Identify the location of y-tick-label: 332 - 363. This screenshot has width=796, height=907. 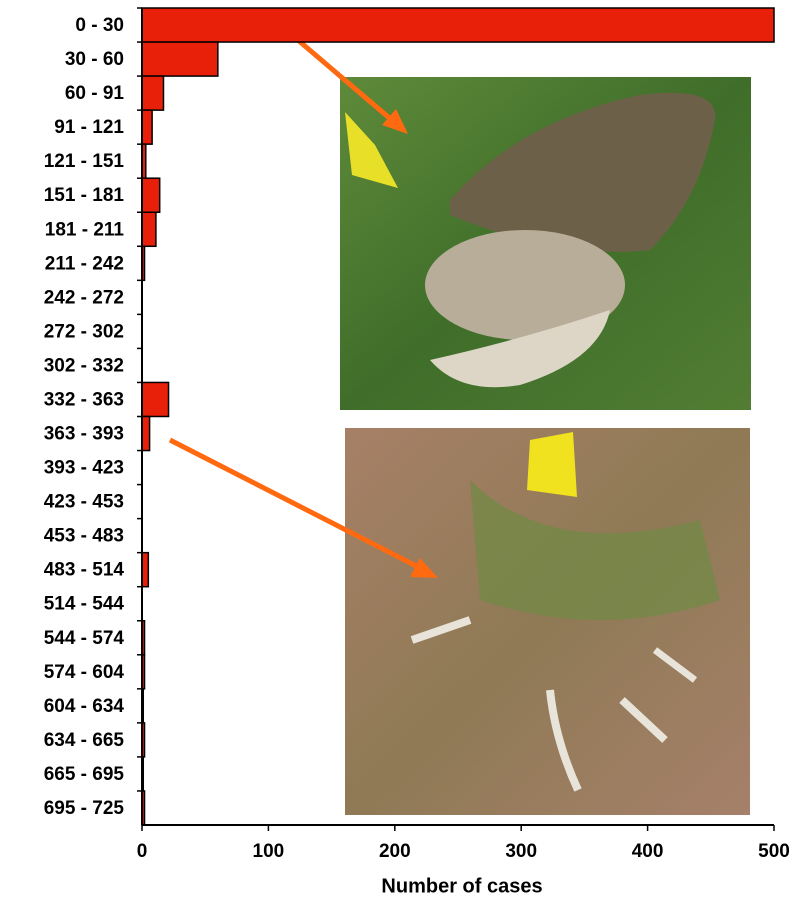
(84, 399).